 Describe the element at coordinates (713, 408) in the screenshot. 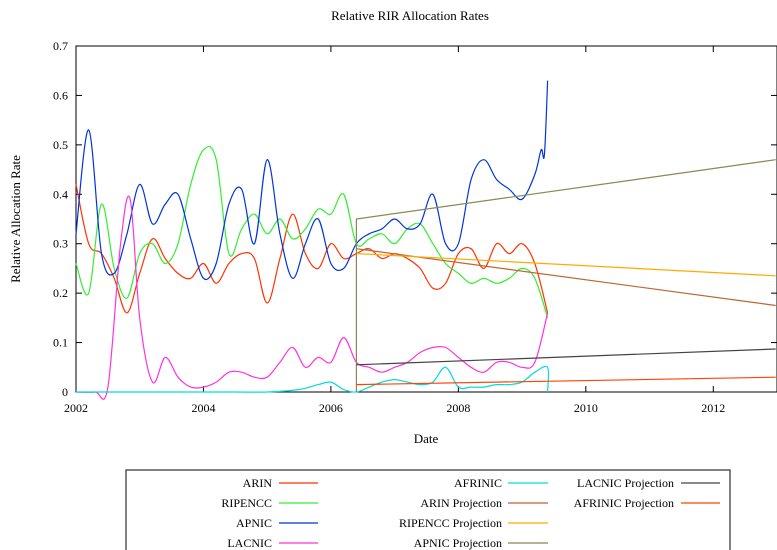

I see `x-tick-label: 2012` at that location.